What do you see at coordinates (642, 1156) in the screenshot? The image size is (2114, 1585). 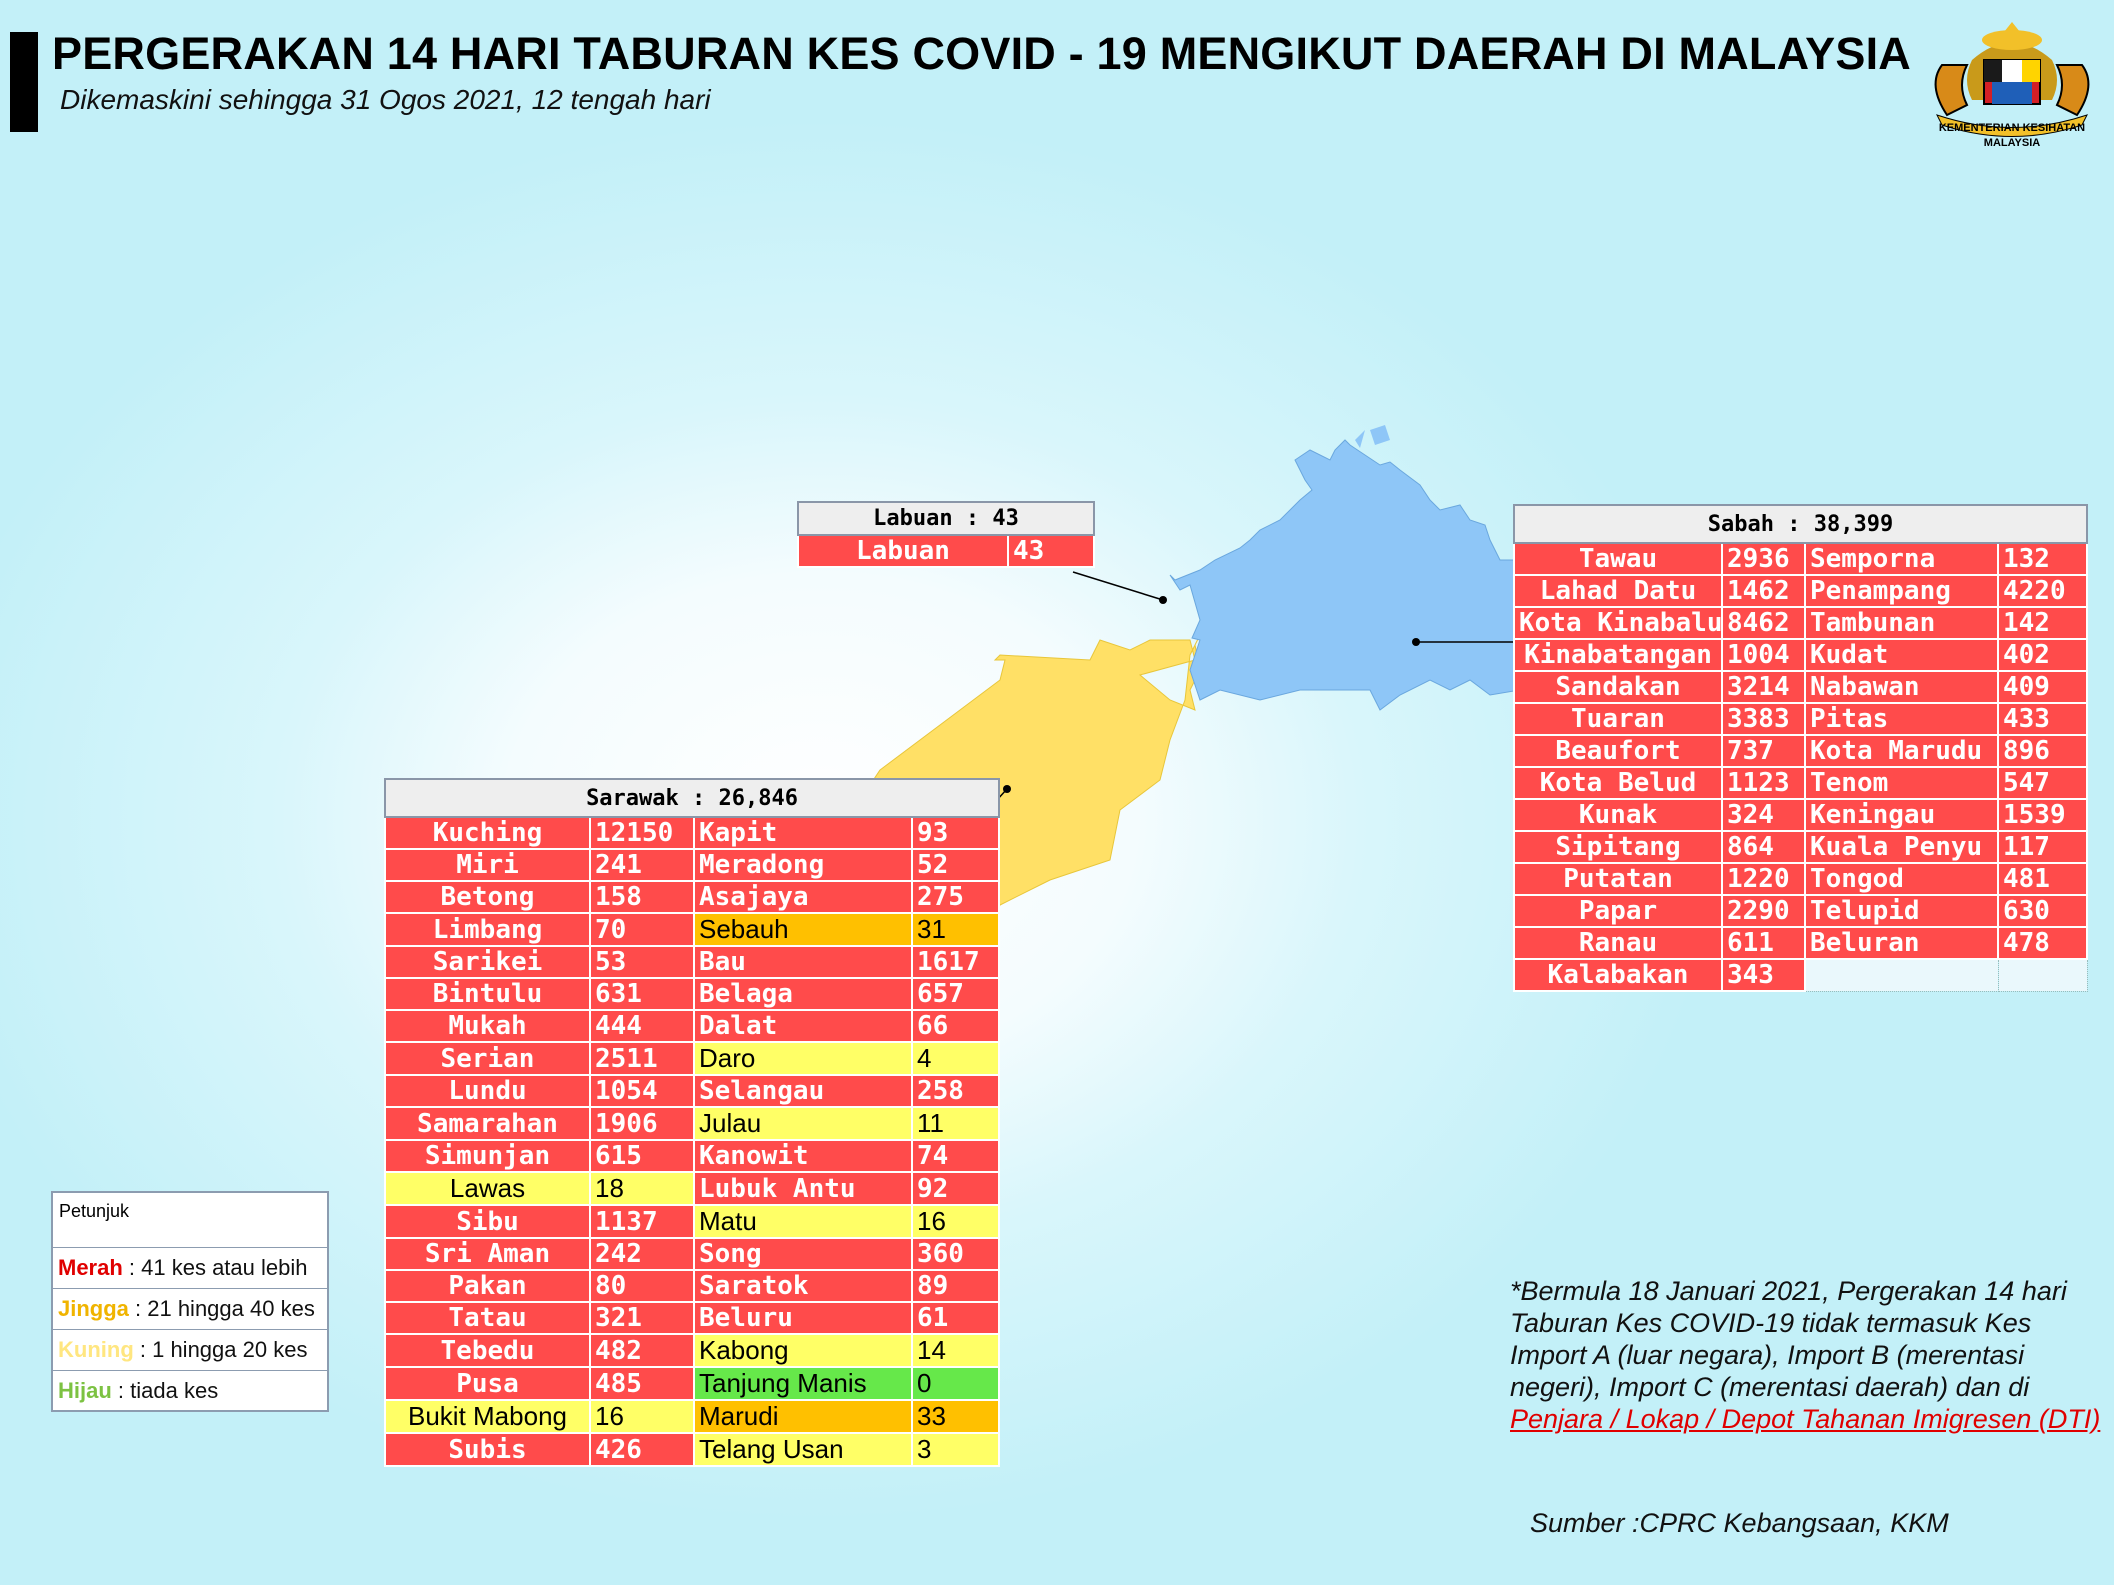 I see `case-count: 615` at bounding box center [642, 1156].